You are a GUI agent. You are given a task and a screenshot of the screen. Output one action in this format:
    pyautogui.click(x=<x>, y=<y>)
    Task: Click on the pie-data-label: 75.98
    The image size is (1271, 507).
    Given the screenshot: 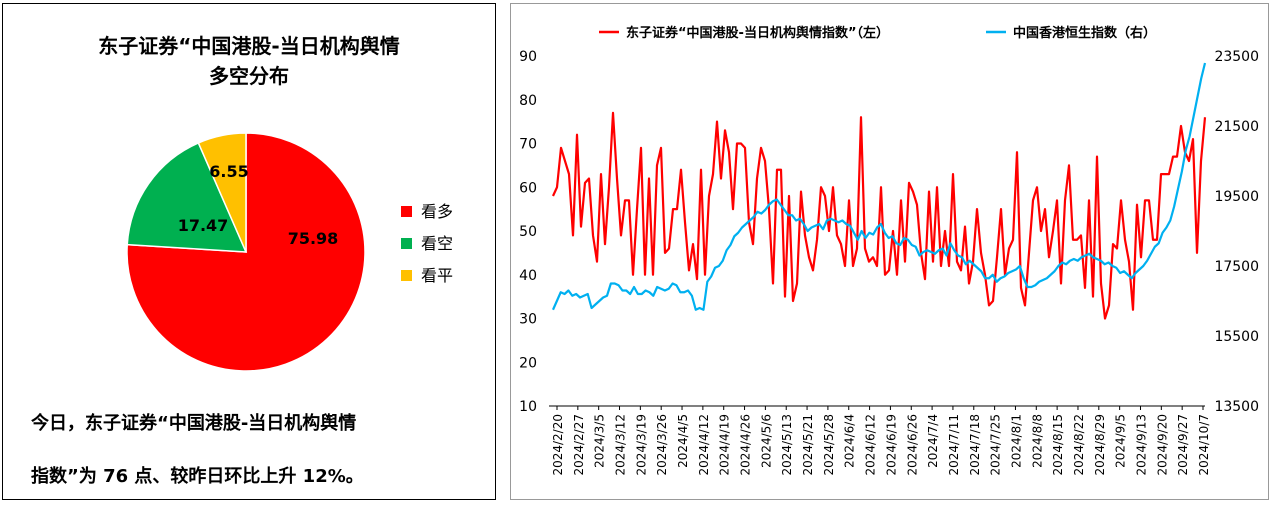 What is the action you would take?
    pyautogui.click(x=313, y=238)
    